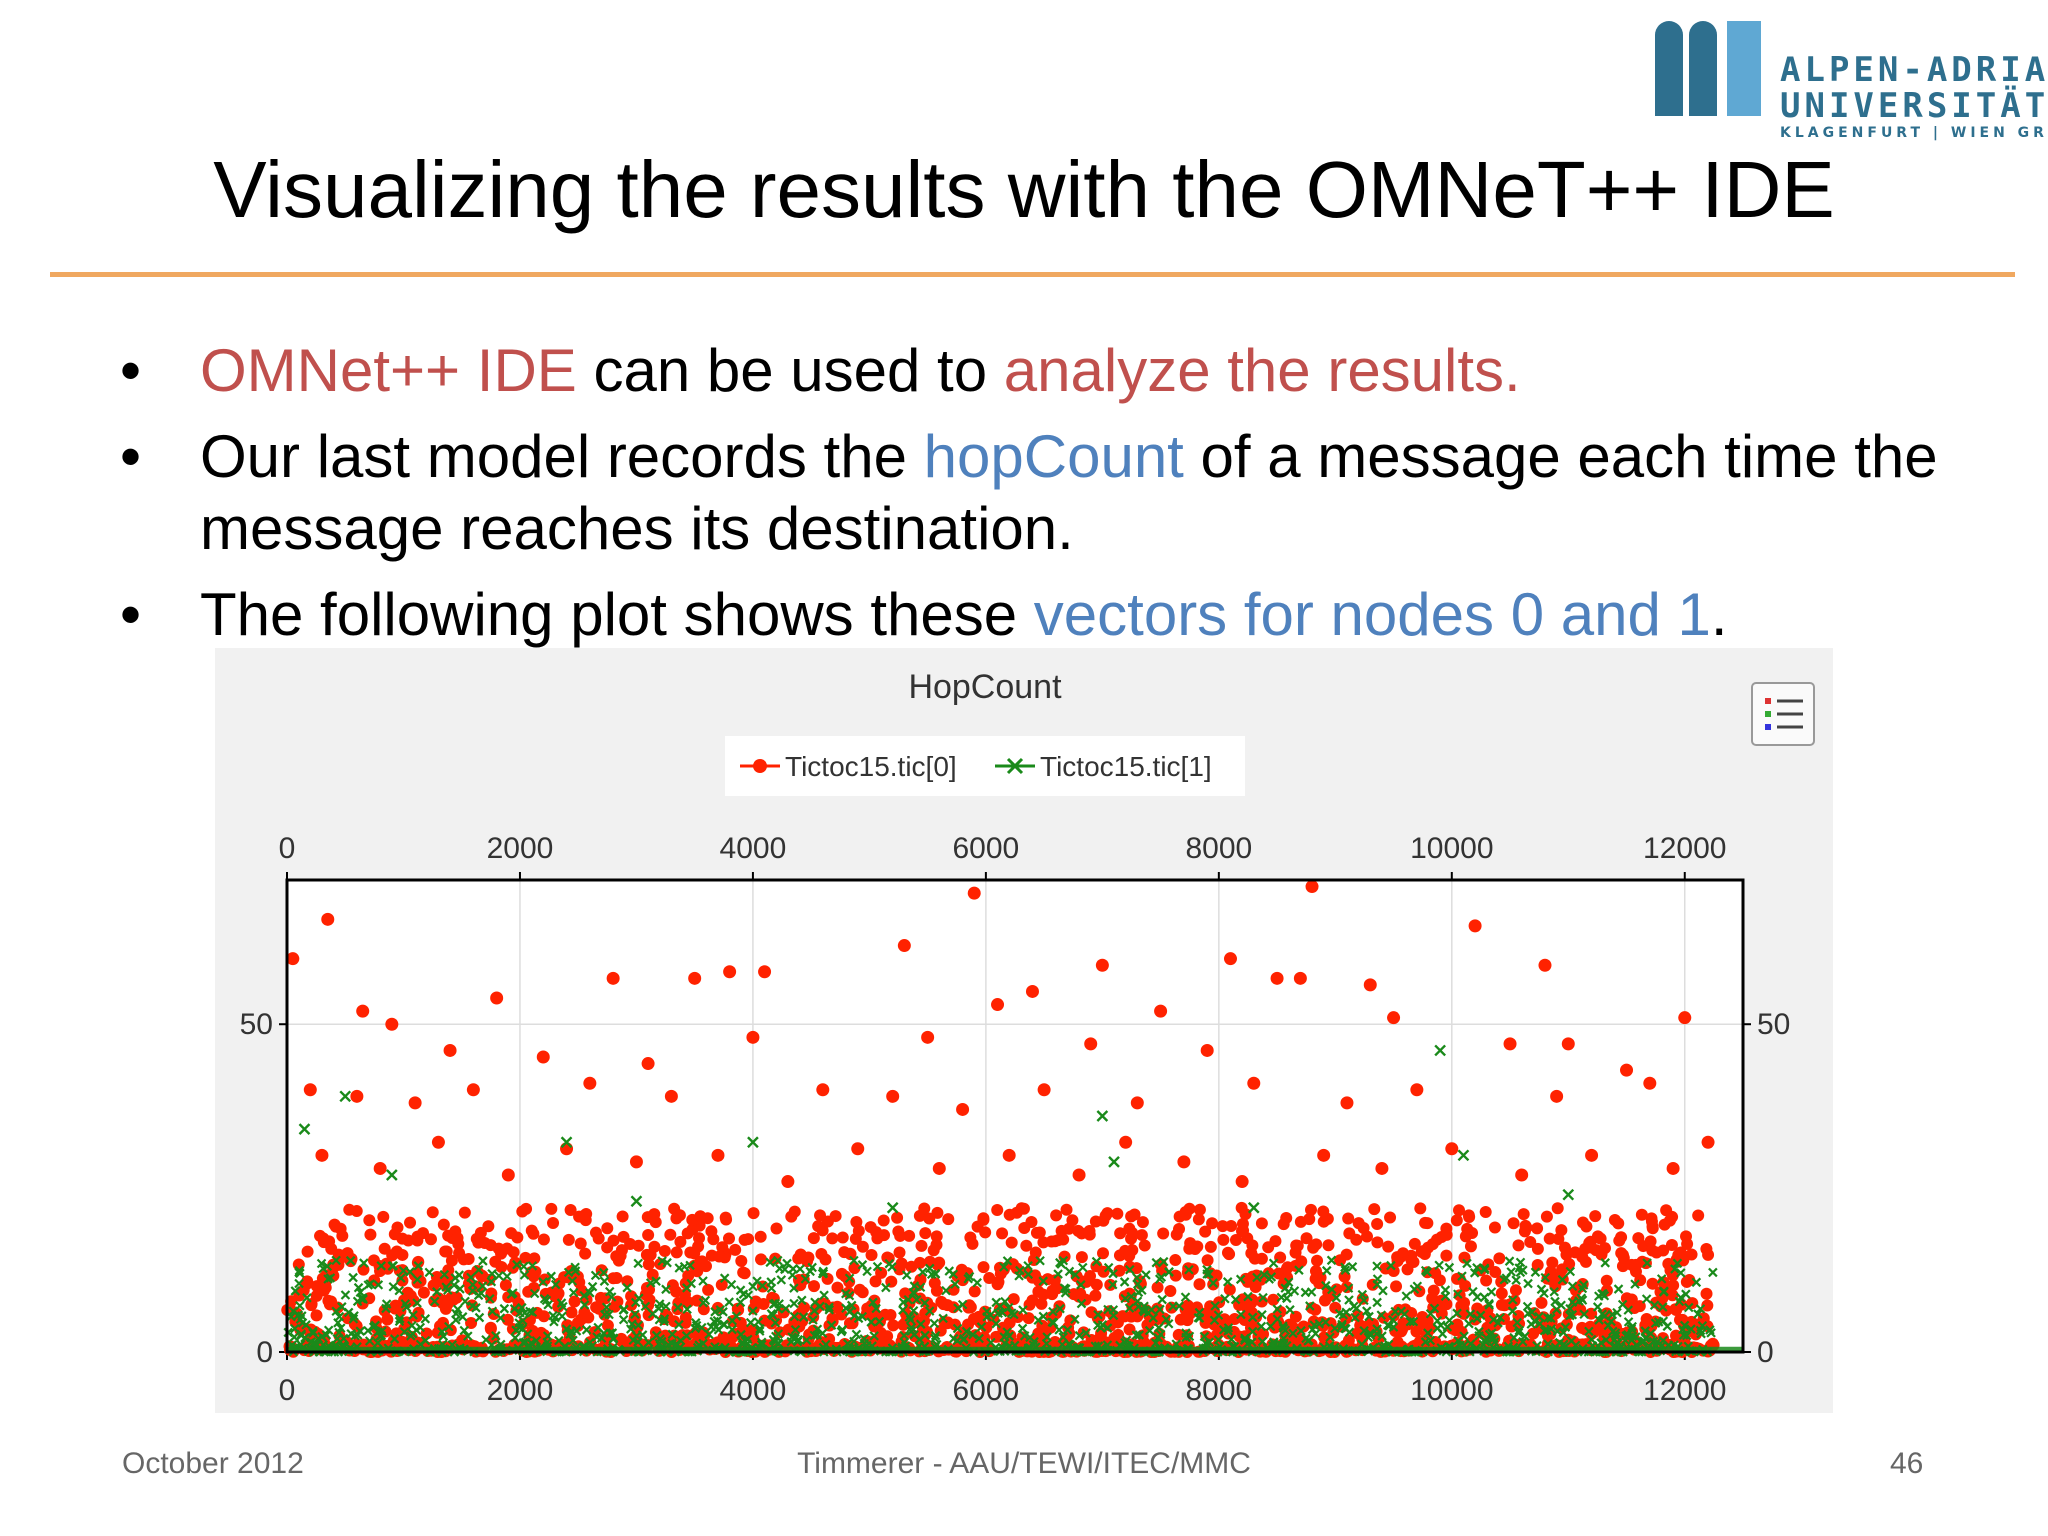 The image size is (2048, 1536). Describe the element at coordinates (213, 1463) in the screenshot. I see `footer-date: October 2012` at that location.